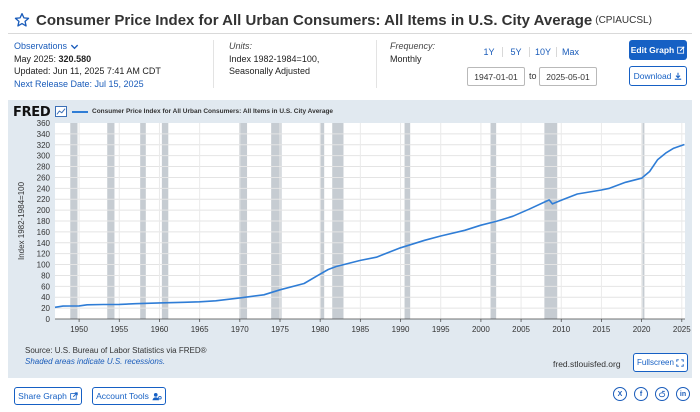 This screenshot has width=700, height=412. Describe the element at coordinates (41, 46) in the screenshot. I see `observations-label: Observations` at that location.